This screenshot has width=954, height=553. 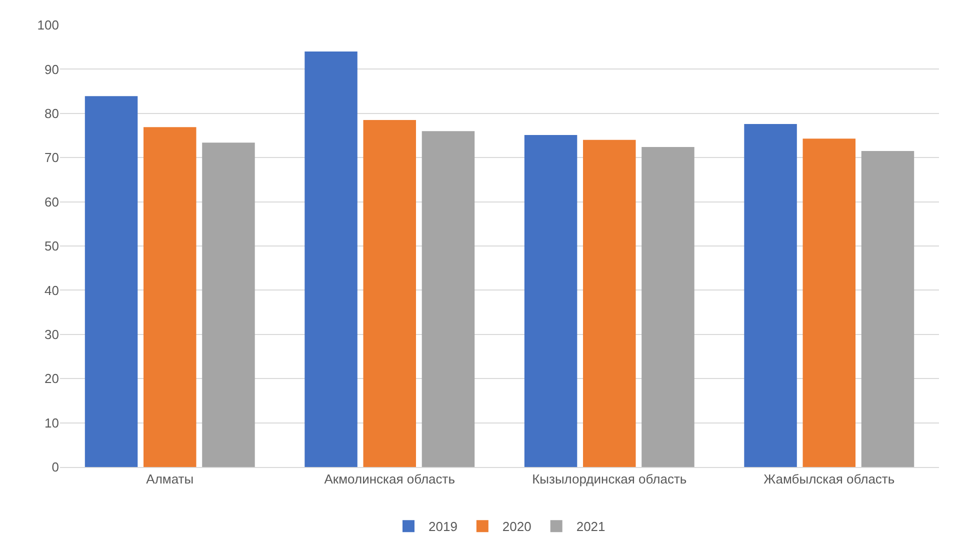 What do you see at coordinates (55, 467) in the screenshot?
I see `y-tick-label: 0` at bounding box center [55, 467].